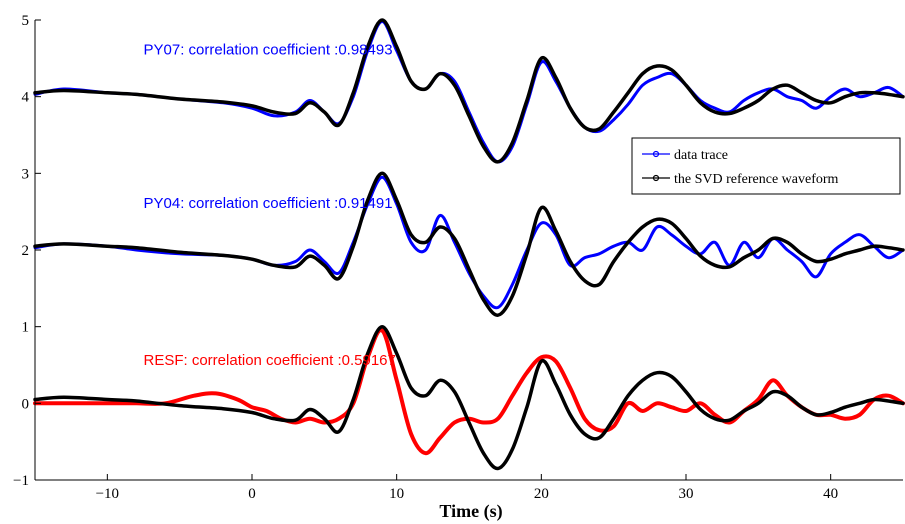 The width and height of the screenshot is (905, 524). Describe the element at coordinates (107, 494) in the screenshot. I see `x-tick-label: −10` at that location.